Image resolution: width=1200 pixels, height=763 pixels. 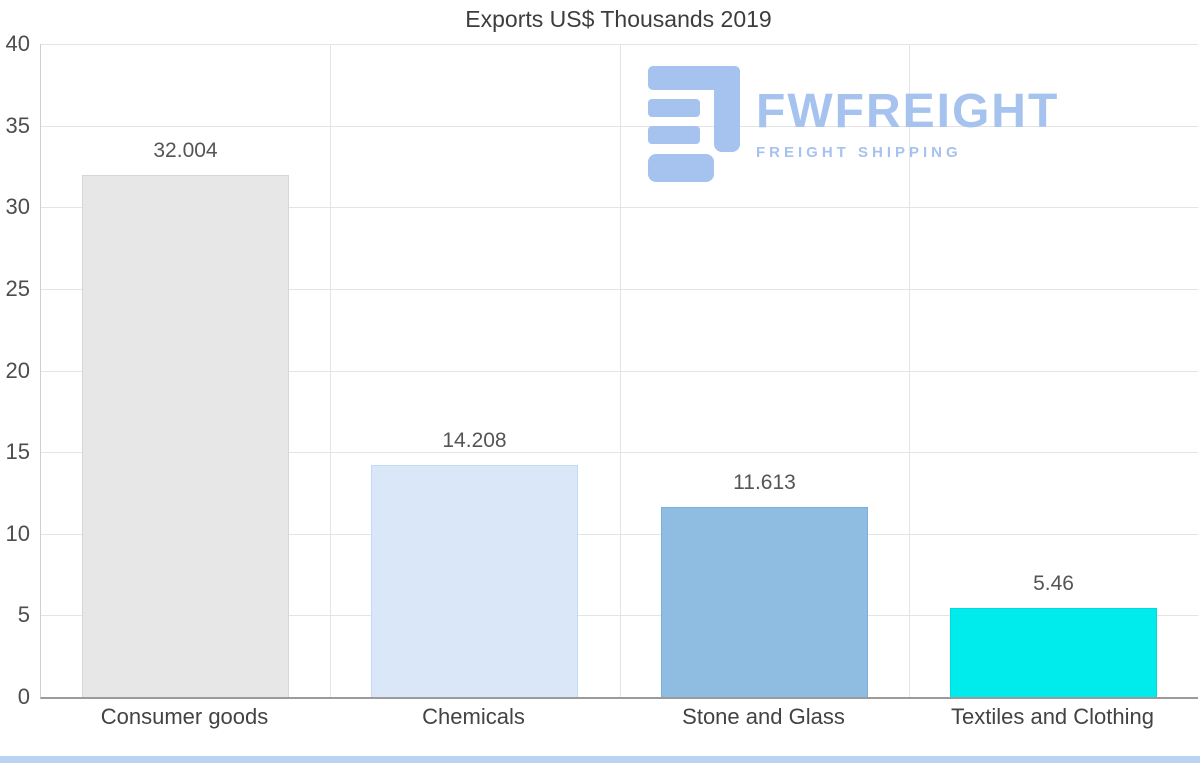 I want to click on bar-value-label: 14.208, so click(x=474, y=440).